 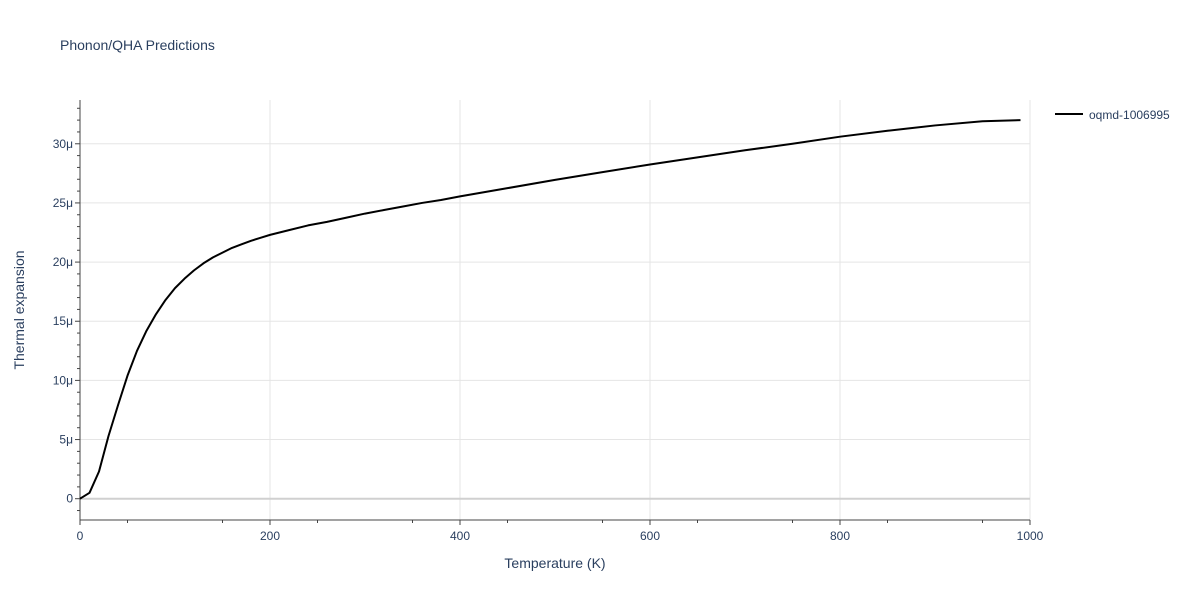 What do you see at coordinates (63, 262) in the screenshot?
I see `y-tick-label: 20μ` at bounding box center [63, 262].